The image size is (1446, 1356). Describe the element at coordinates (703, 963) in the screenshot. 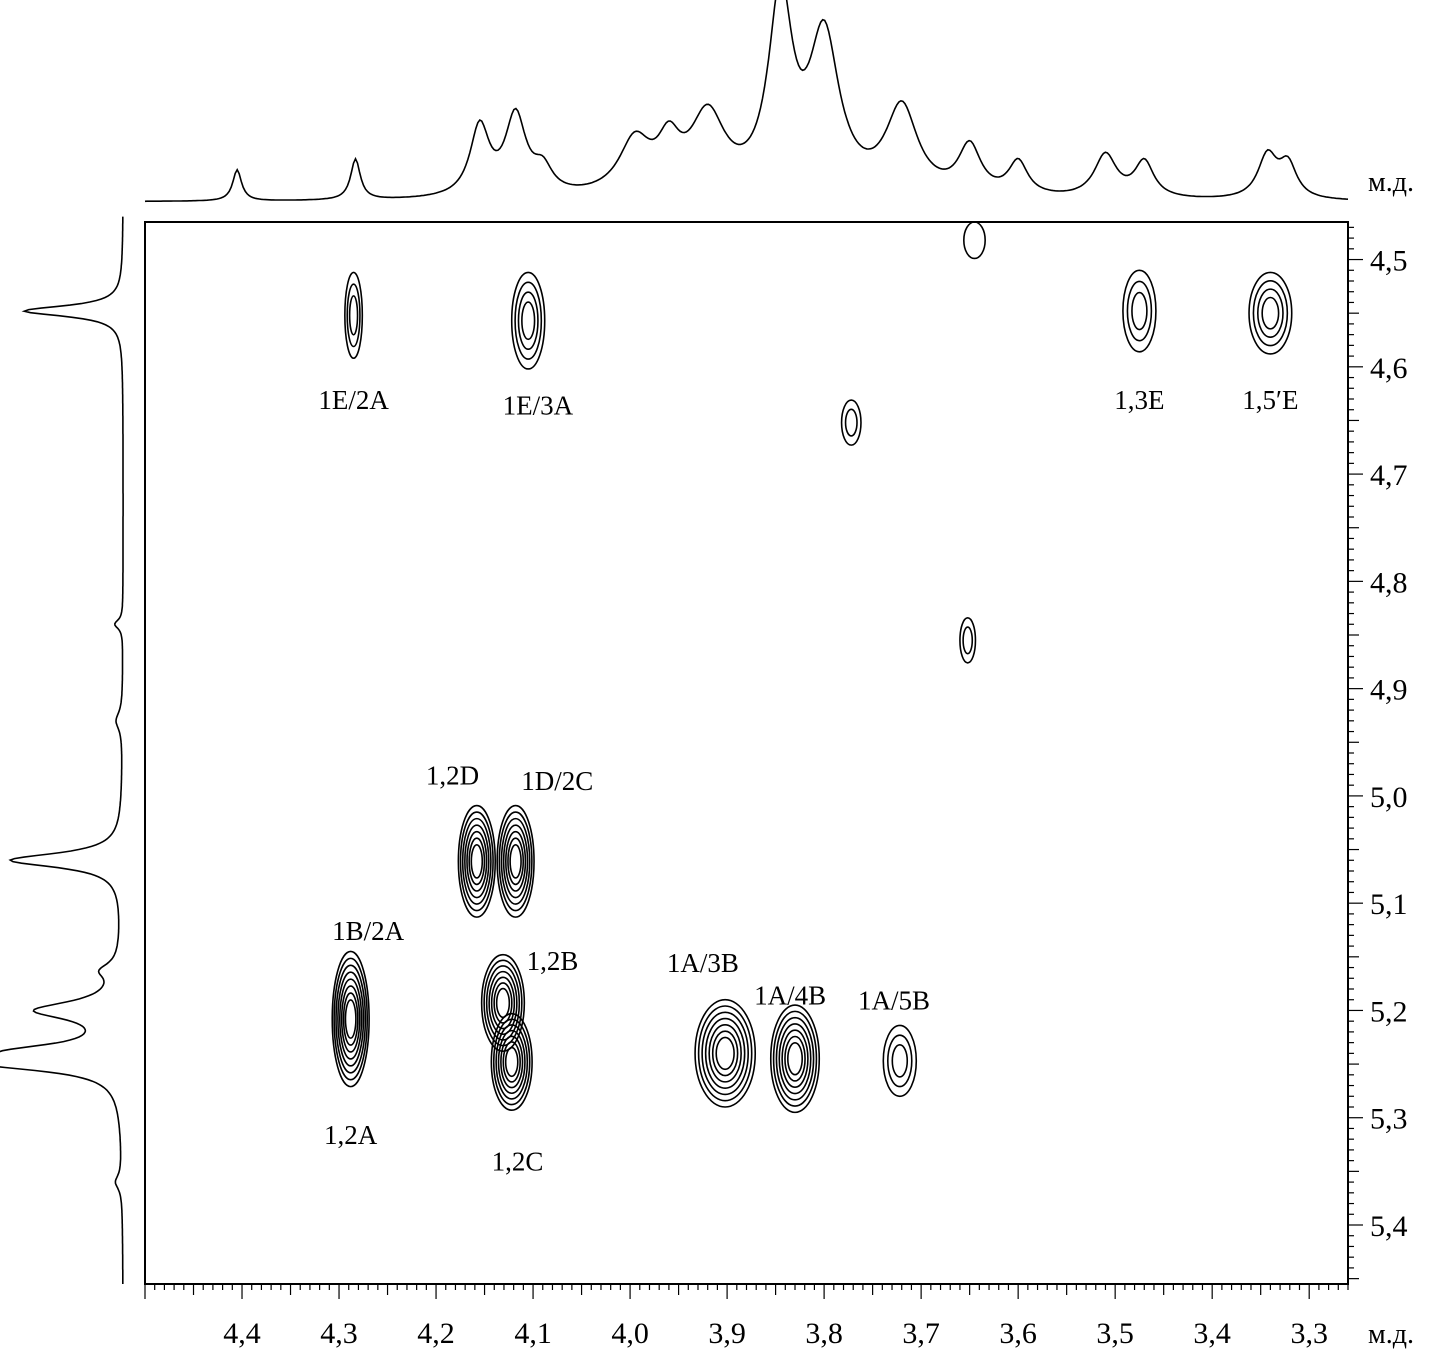

I see `peak-label: 1A/3B` at that location.